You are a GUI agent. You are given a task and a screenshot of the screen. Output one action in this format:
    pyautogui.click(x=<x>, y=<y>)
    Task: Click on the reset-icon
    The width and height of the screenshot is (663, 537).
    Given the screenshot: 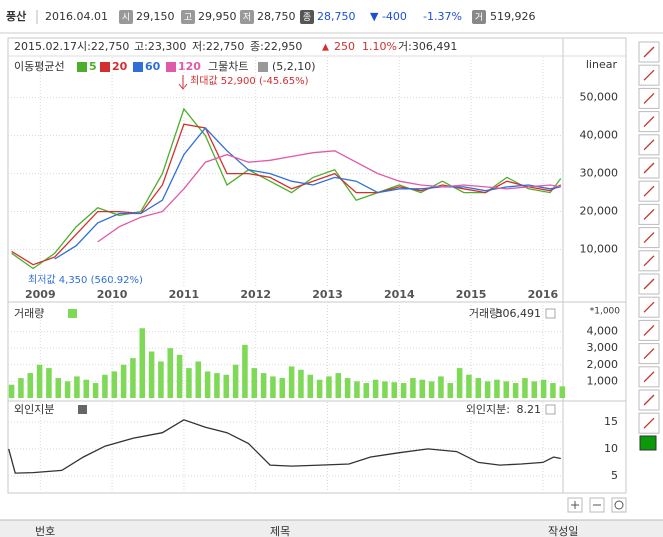 What is the action you would take?
    pyautogui.click(x=619, y=505)
    